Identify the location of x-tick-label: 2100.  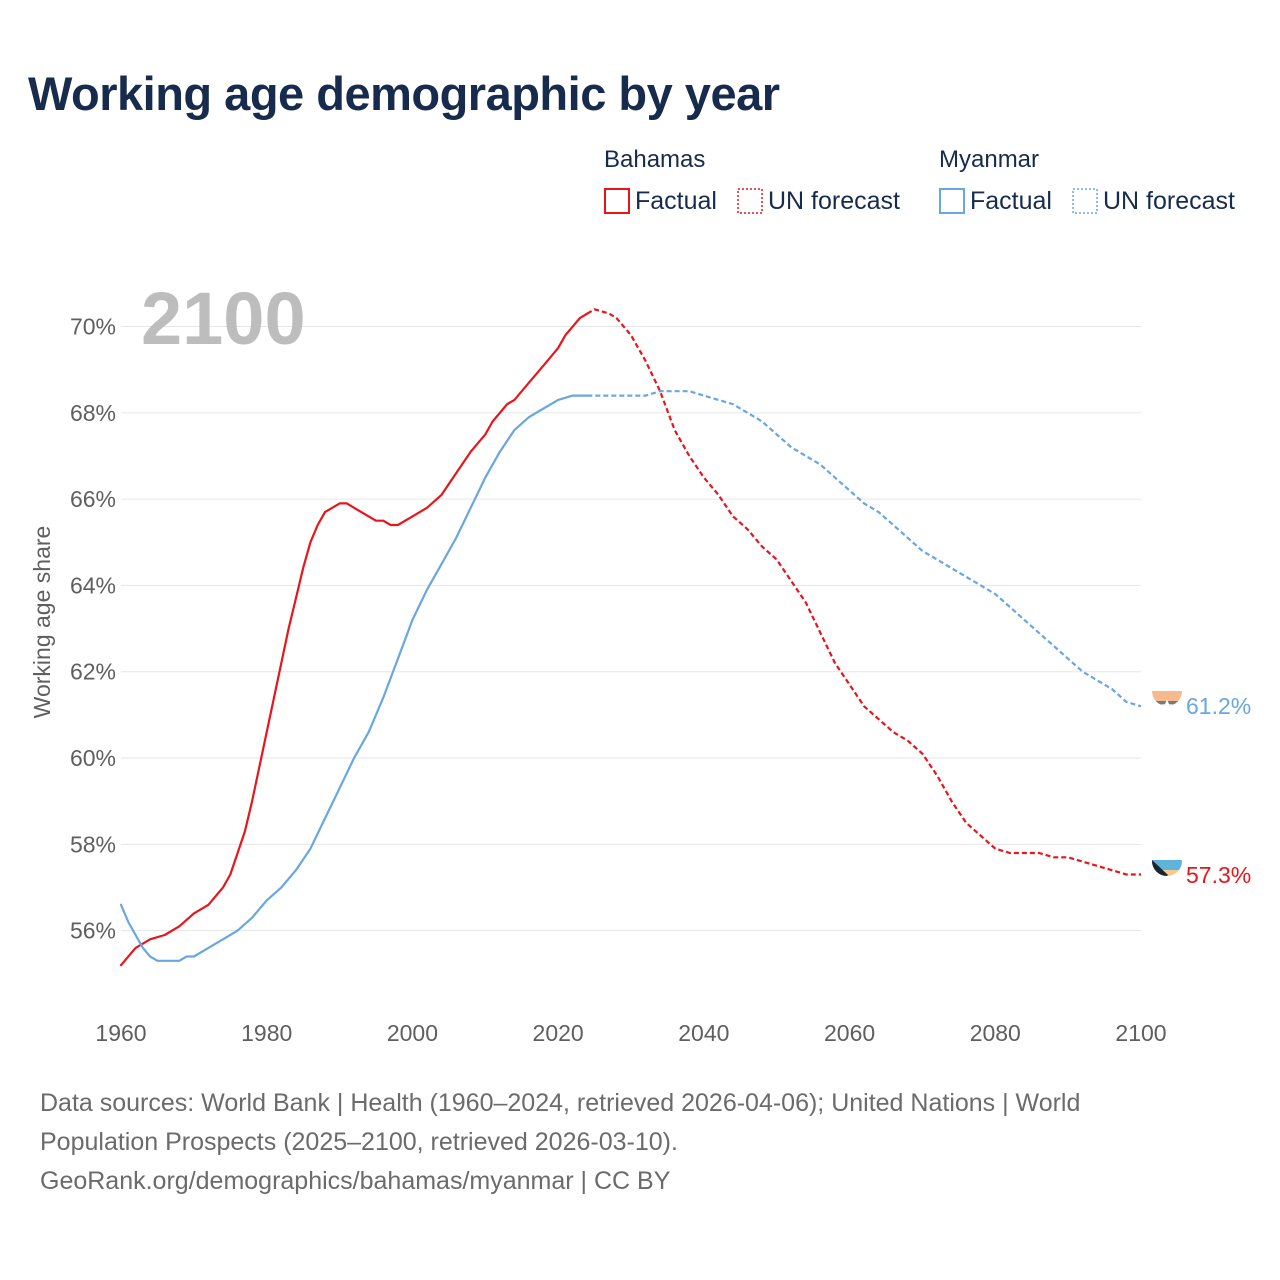
(1140, 1033).